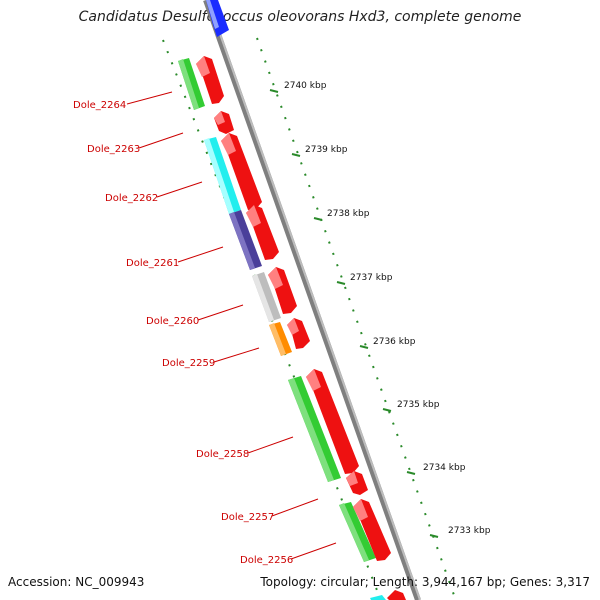  I want to click on gene-label-dole-2258: Dole_2258, so click(222, 454).